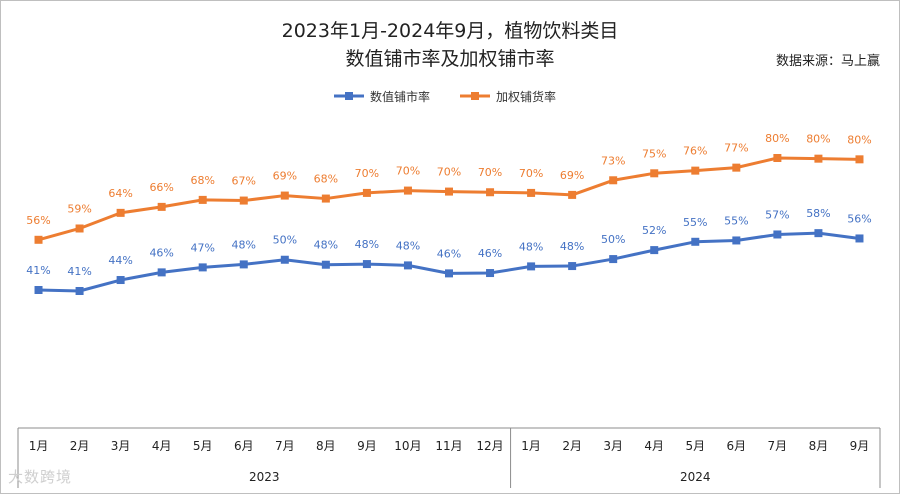  I want to click on x-tick-label: 7月, so click(285, 446).